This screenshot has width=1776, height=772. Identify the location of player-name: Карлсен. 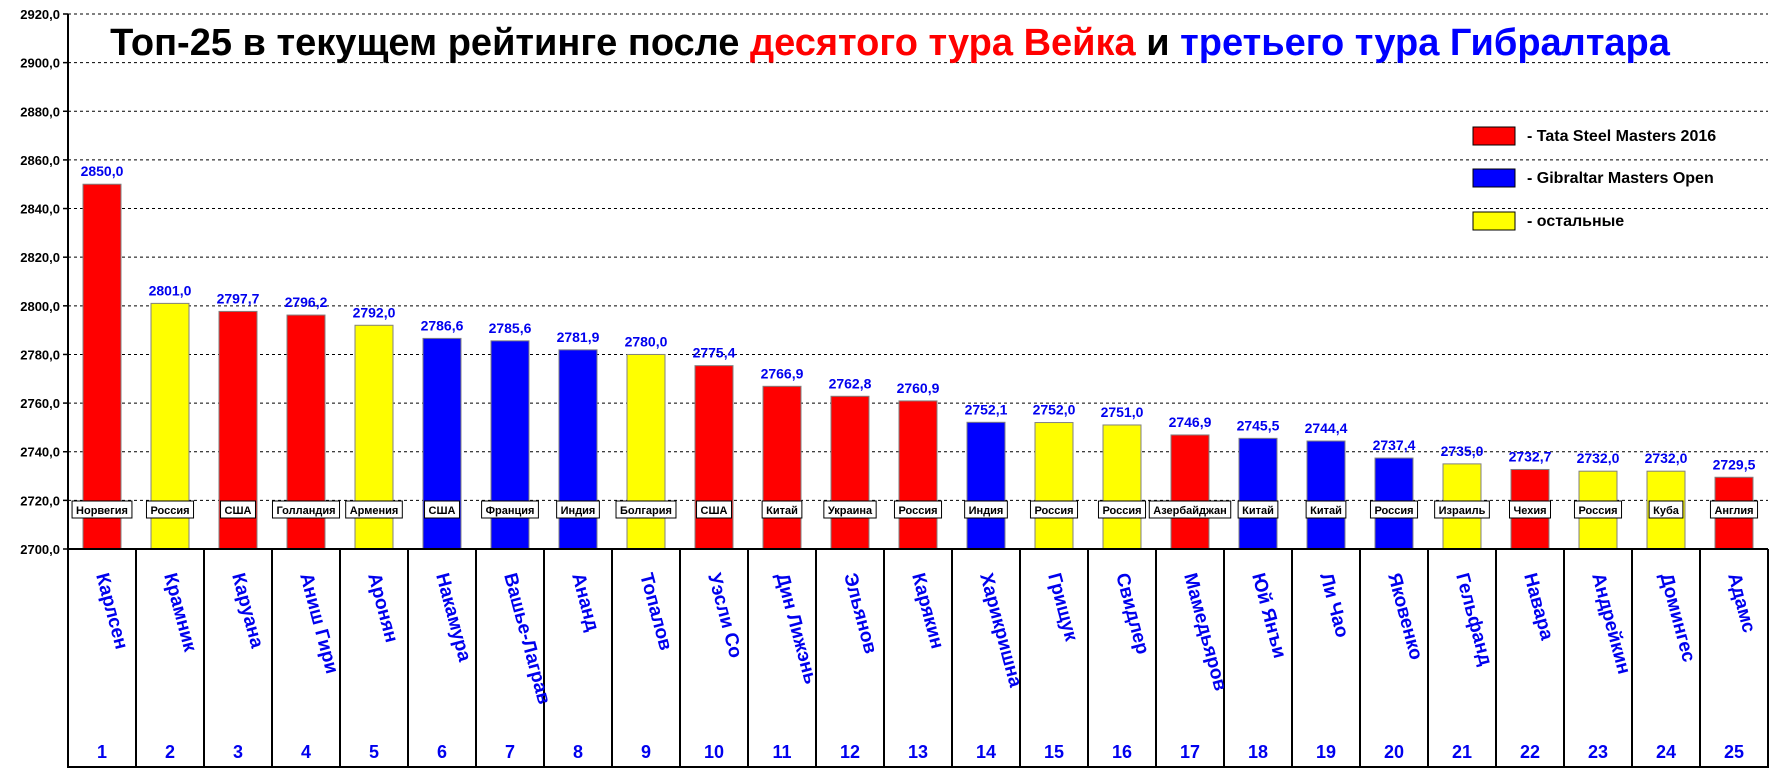
(111, 611).